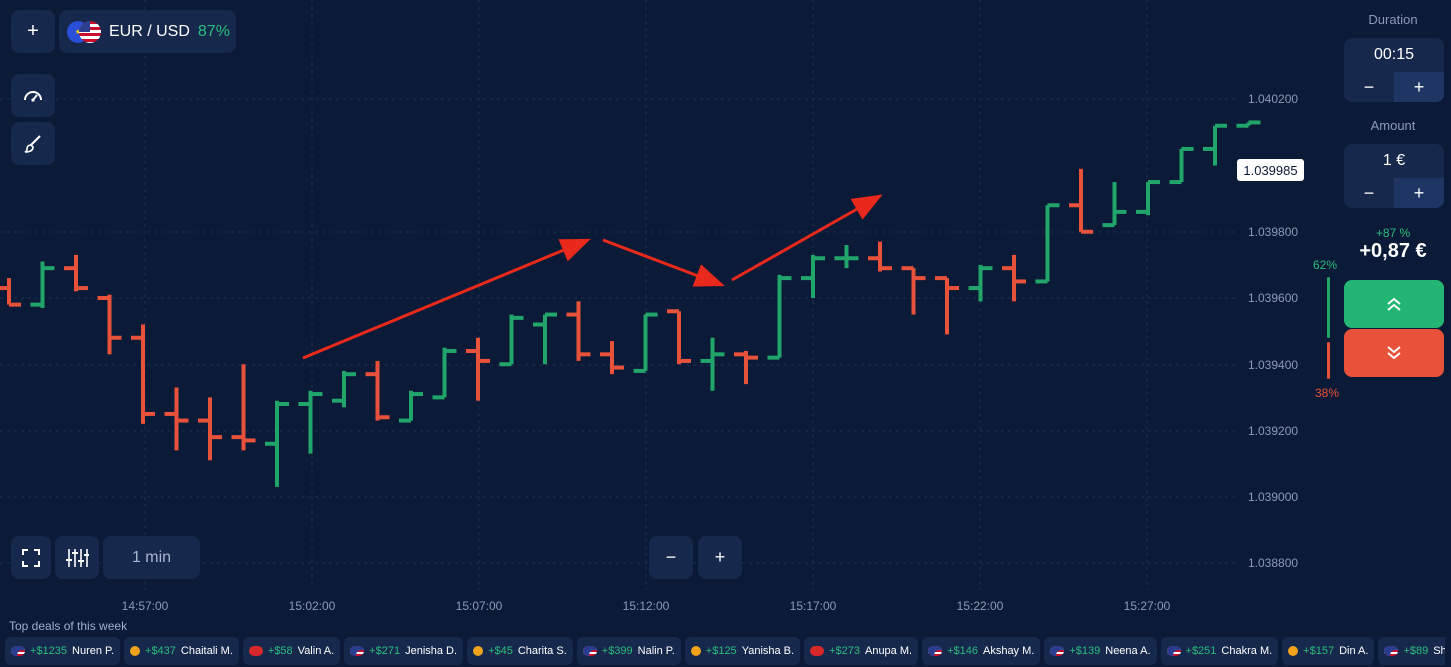 This screenshot has width=1451, height=667. Describe the element at coordinates (206, 651) in the screenshot. I see `deal-trader-name: Chaitali M.` at that location.